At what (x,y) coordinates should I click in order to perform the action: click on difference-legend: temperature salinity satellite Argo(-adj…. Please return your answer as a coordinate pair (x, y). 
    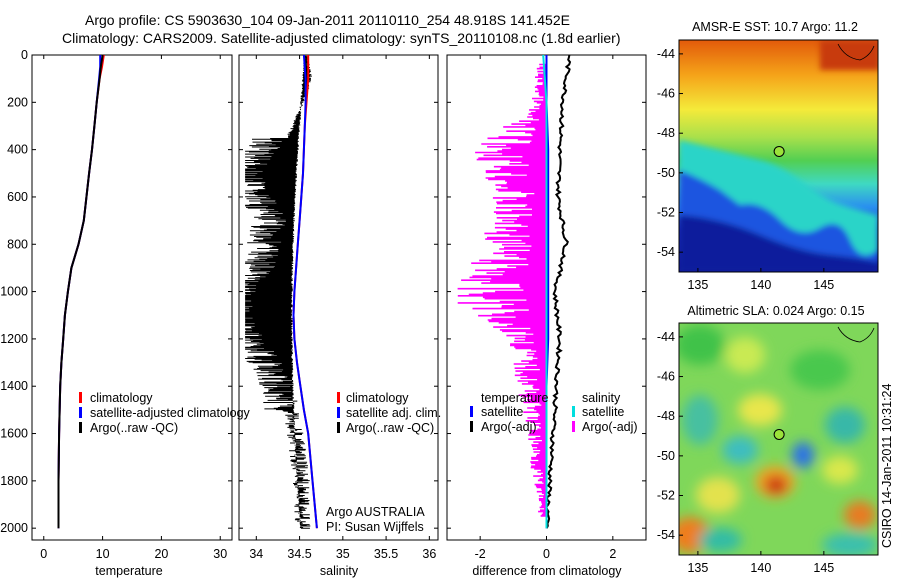
    Looking at the image, I should click on (554, 412).